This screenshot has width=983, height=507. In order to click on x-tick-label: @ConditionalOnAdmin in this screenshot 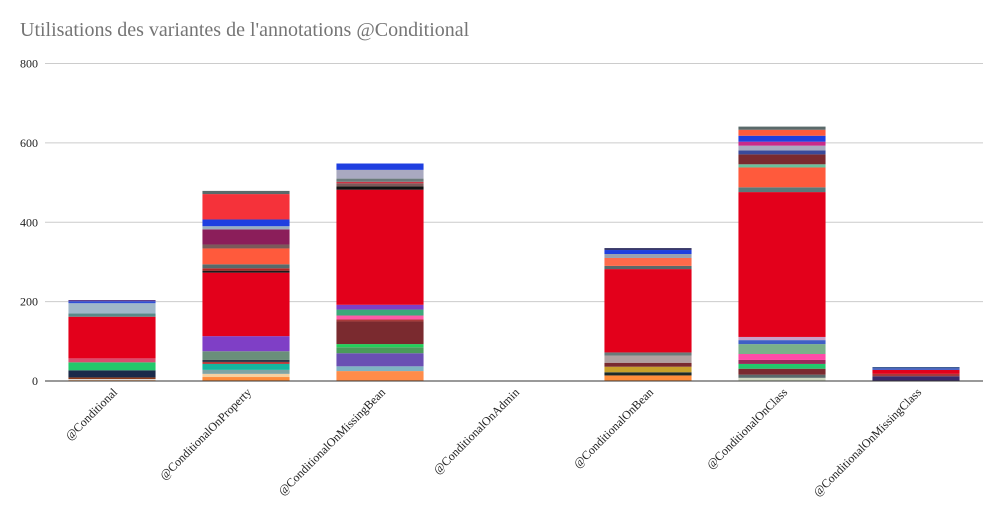, I will do `click(476, 431)`.